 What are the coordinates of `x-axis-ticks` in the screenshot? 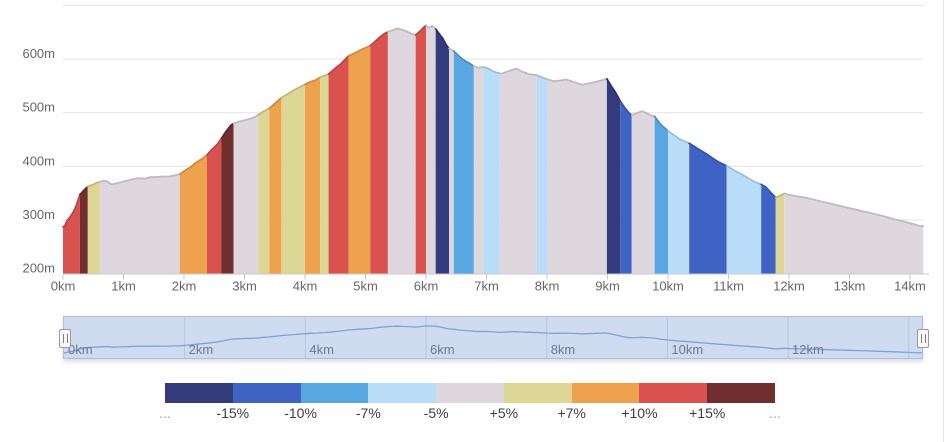 It's located at (486, 277).